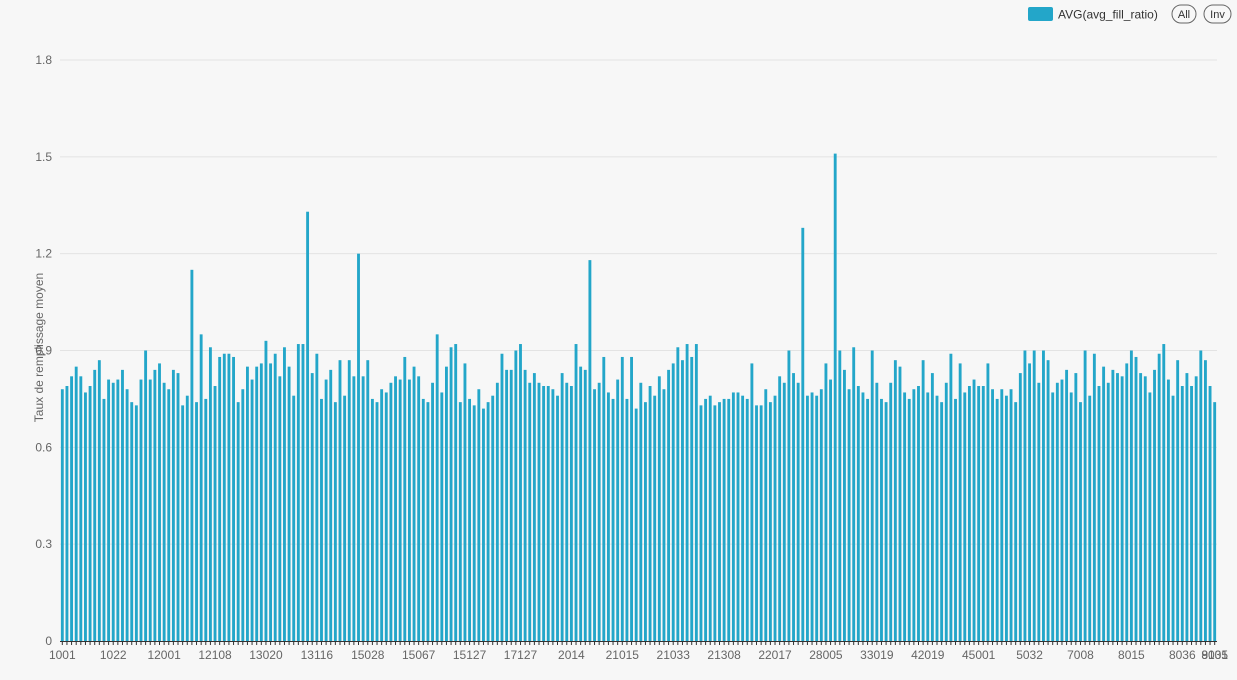  I want to click on legend-invert-label: Inv, so click(1217, 15).